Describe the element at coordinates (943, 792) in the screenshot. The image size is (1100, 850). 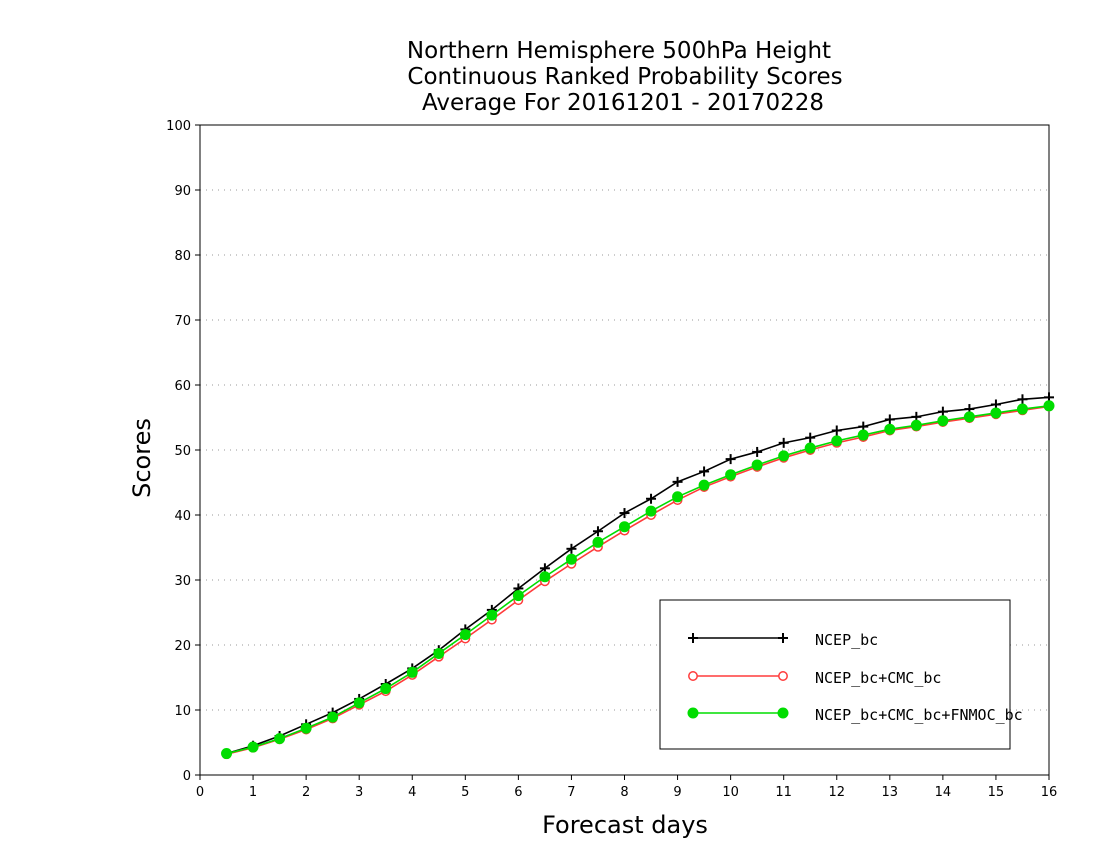
I see `x-tick-label-14: 14` at that location.